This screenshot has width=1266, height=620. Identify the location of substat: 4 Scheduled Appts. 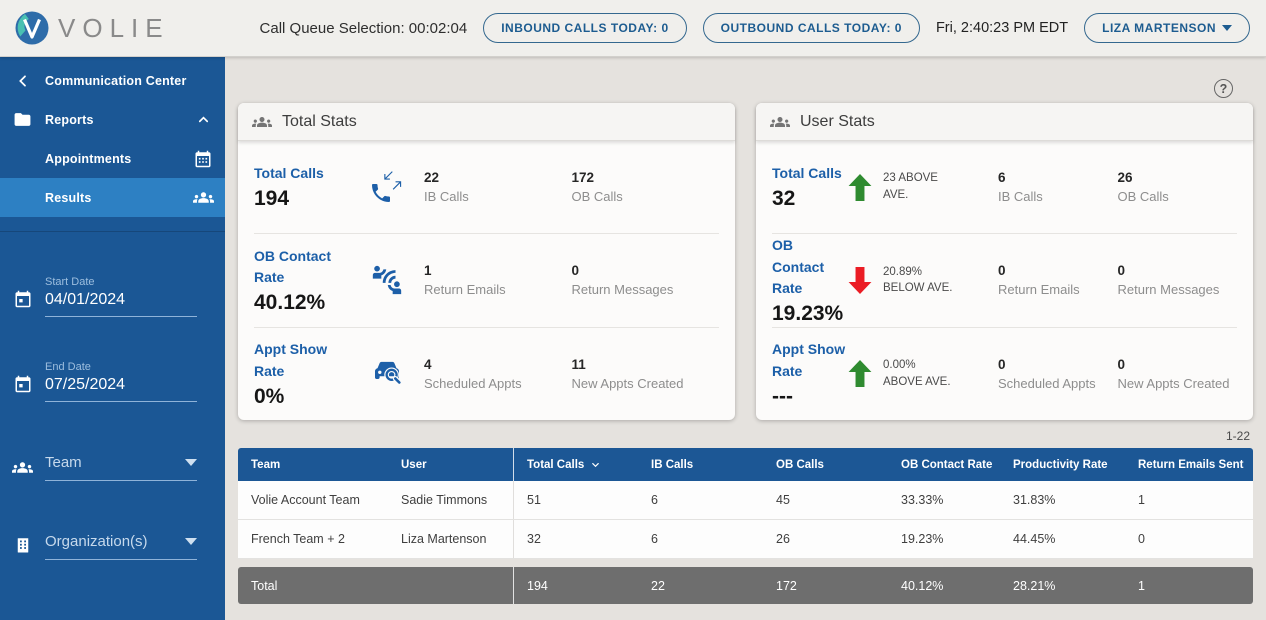
(473, 373).